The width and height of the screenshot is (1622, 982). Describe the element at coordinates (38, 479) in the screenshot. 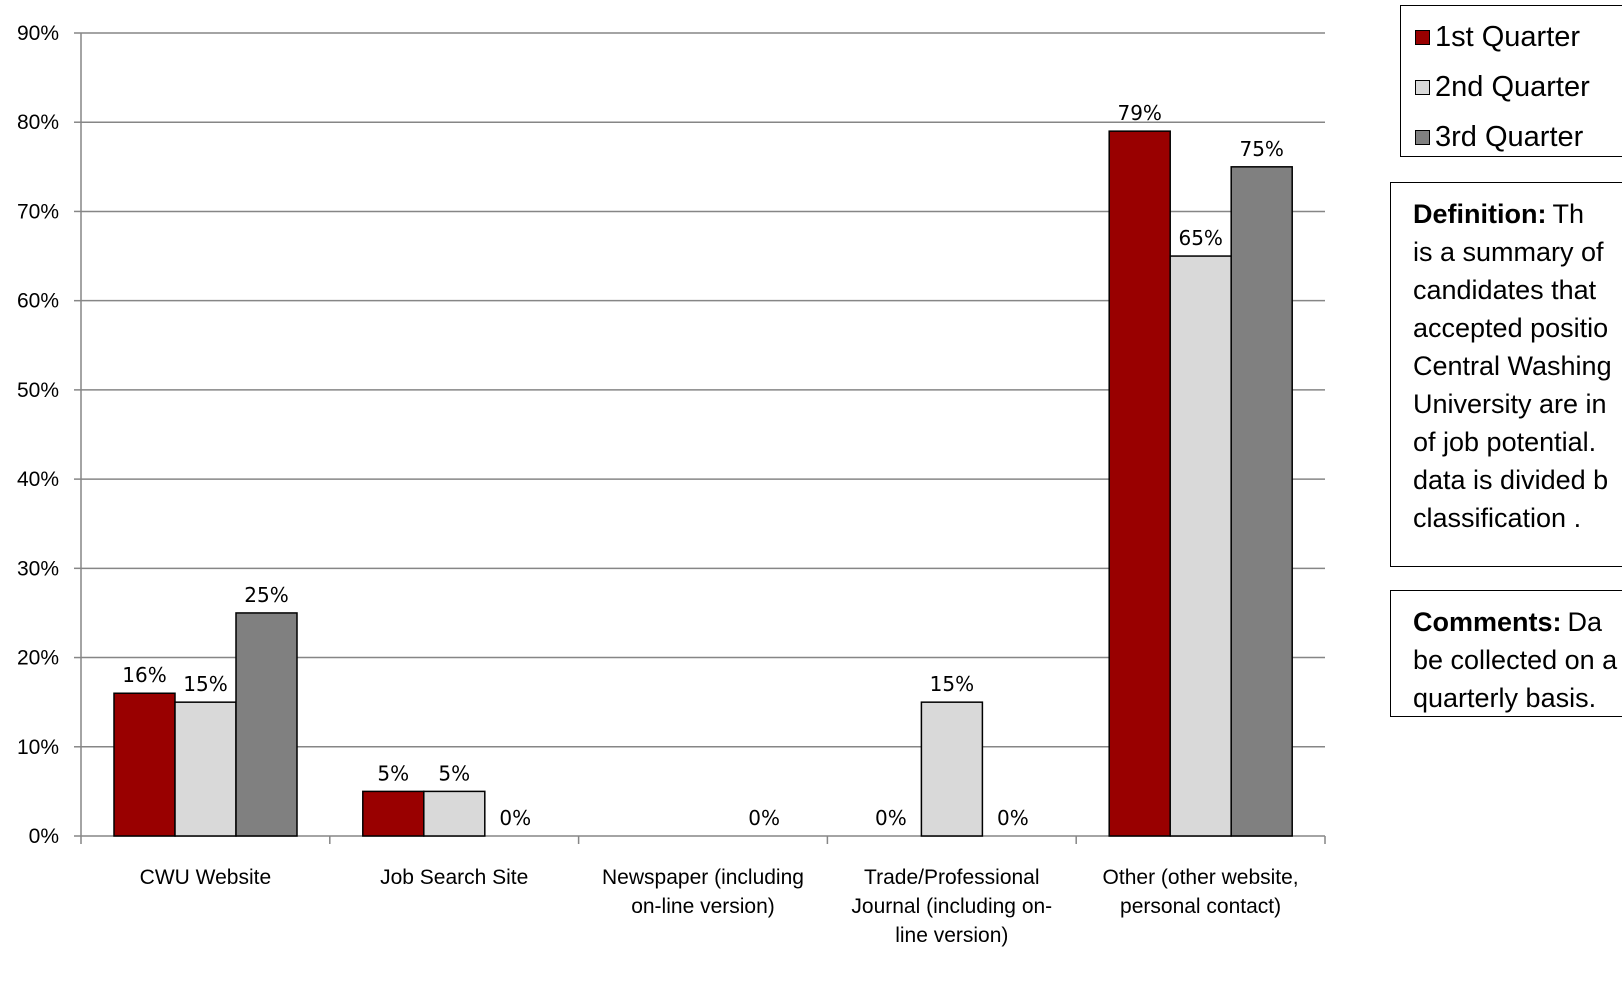

I see `y-tick-label: 40%` at that location.